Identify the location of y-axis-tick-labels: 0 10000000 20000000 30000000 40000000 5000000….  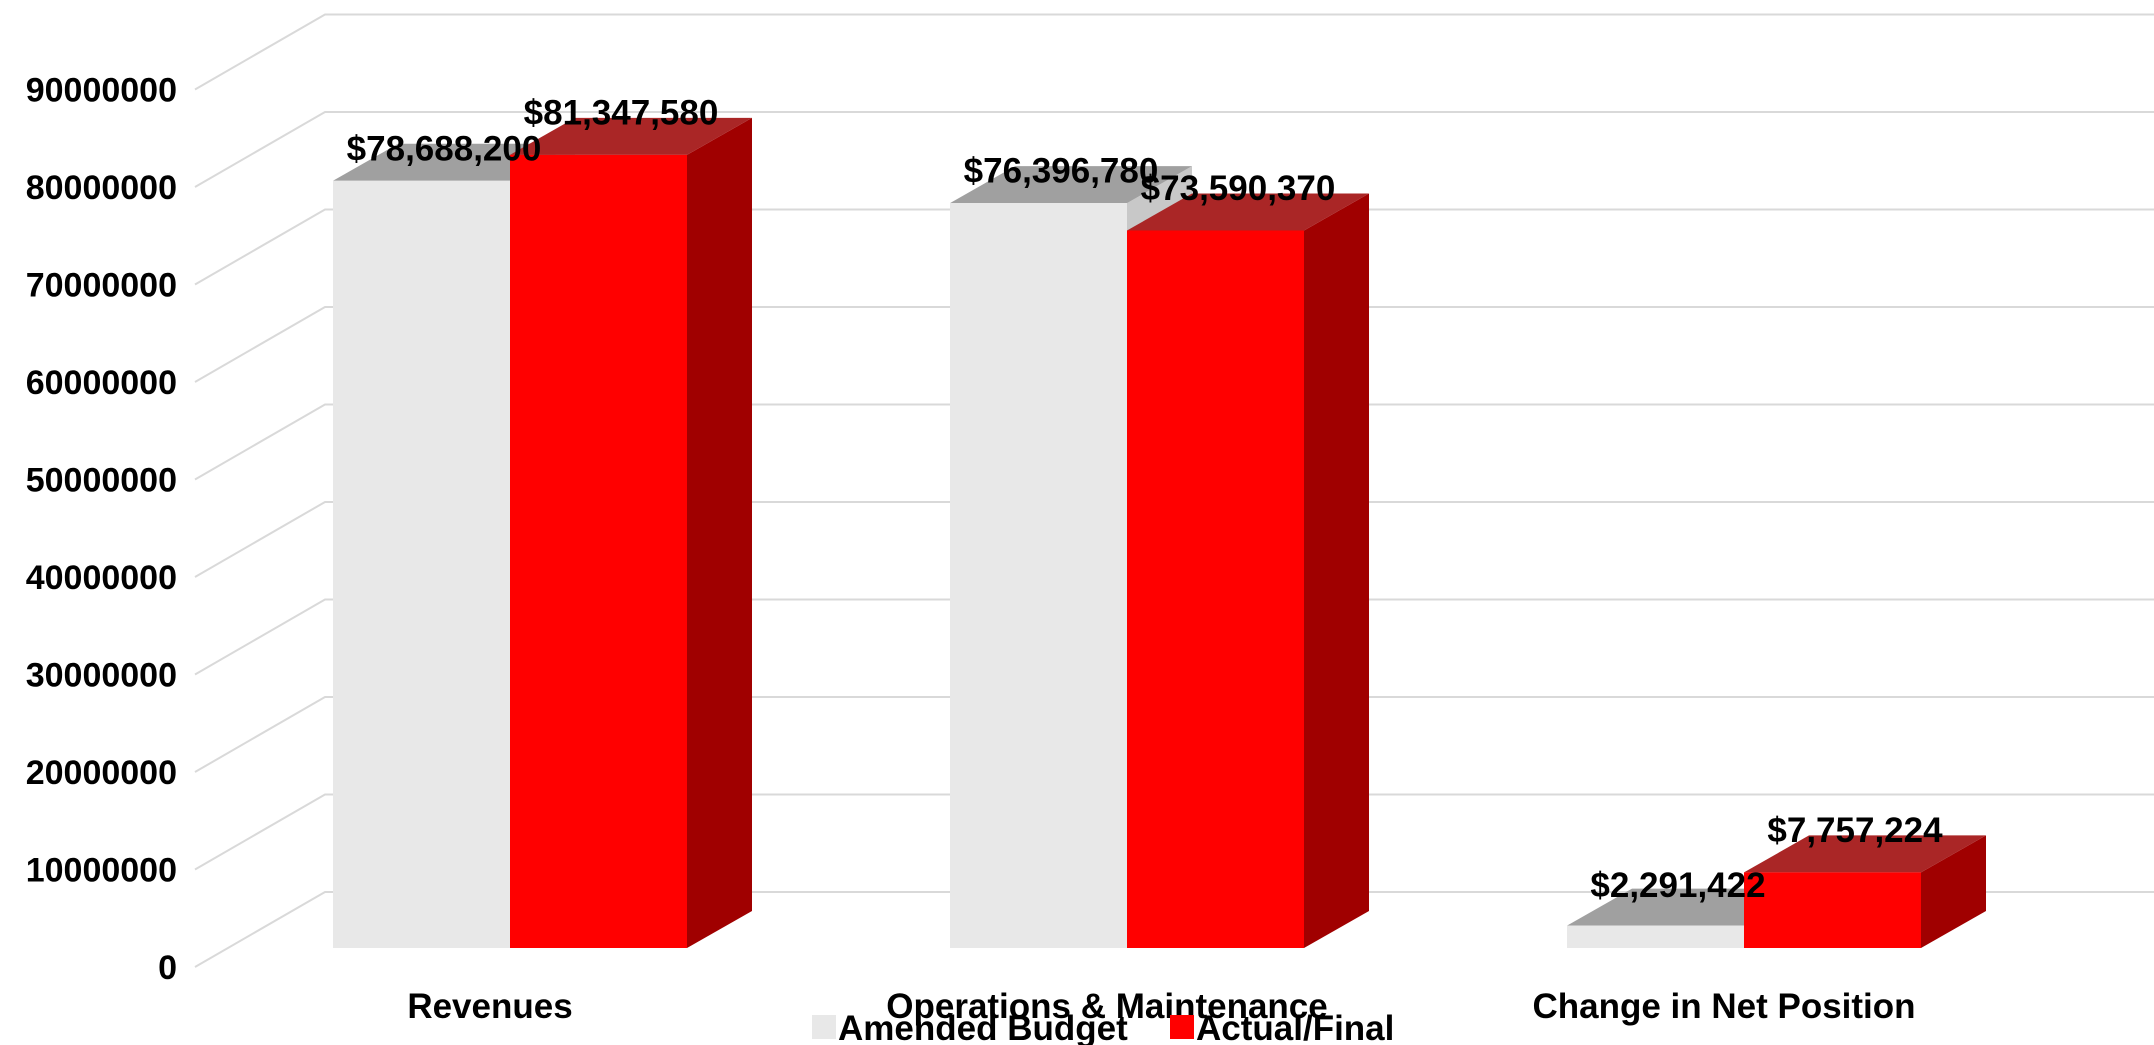
(101, 530).